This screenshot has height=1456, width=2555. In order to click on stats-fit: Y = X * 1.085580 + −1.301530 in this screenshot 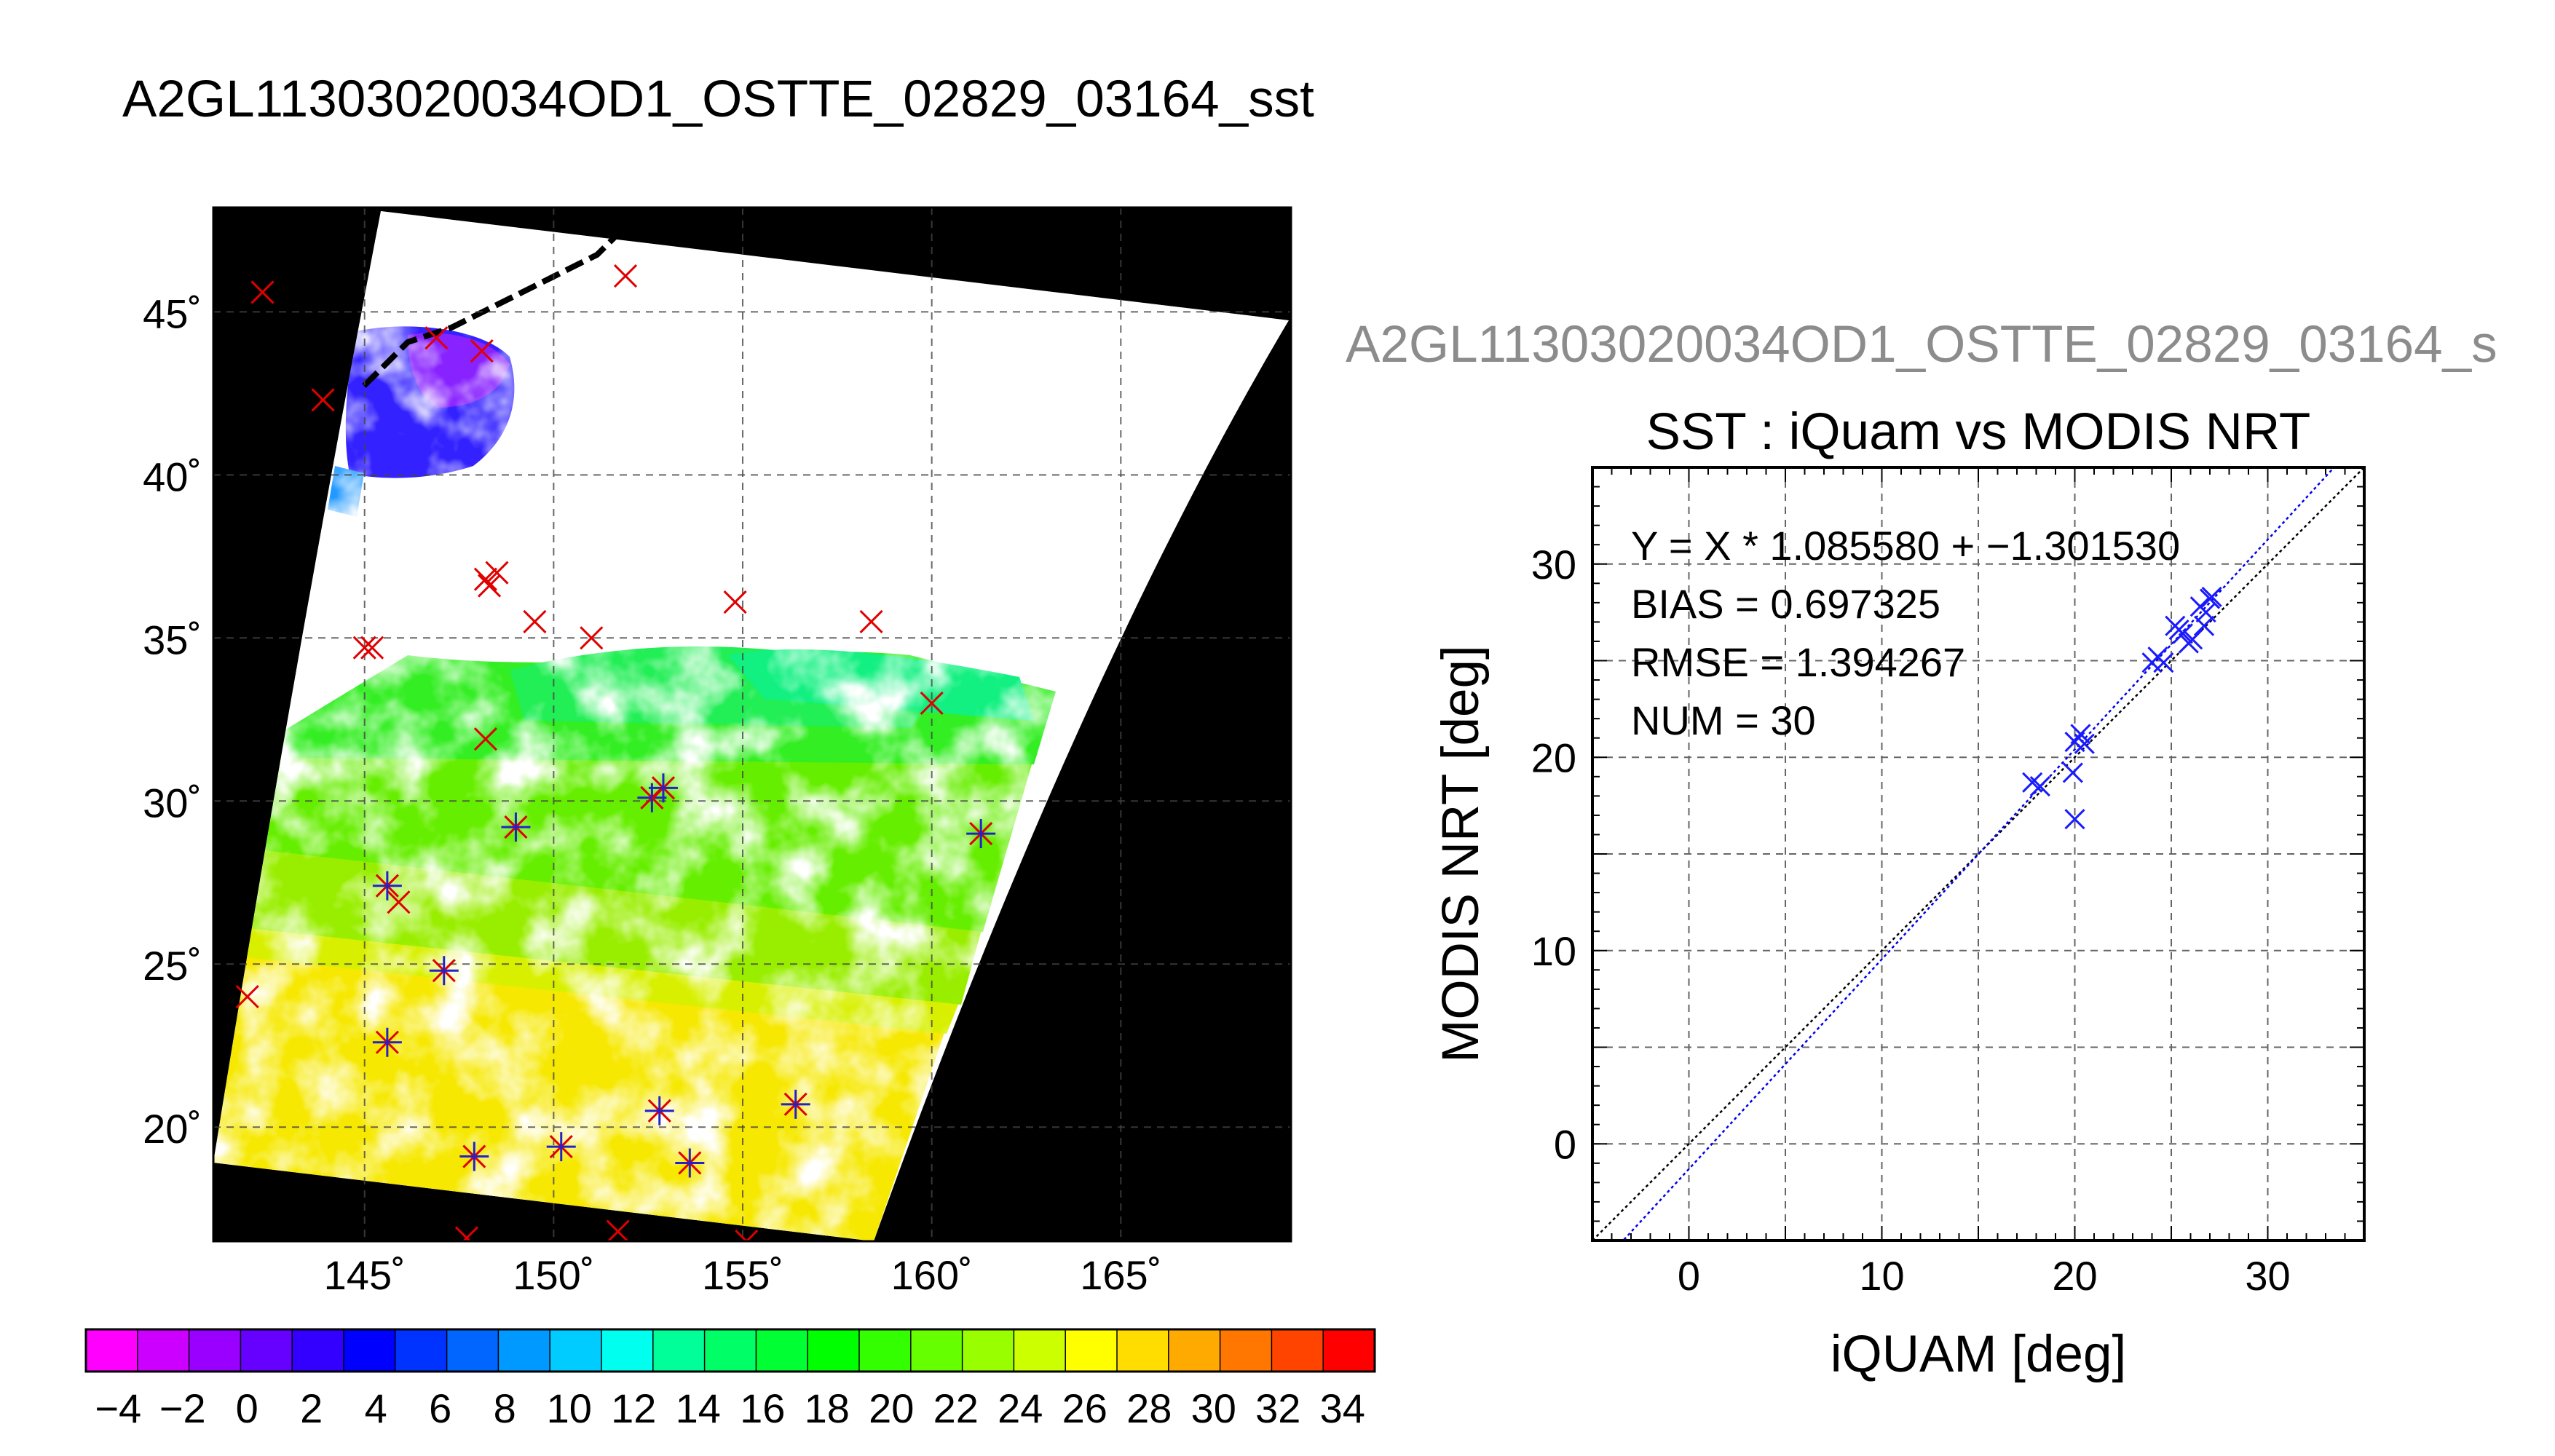, I will do `click(1905, 546)`.